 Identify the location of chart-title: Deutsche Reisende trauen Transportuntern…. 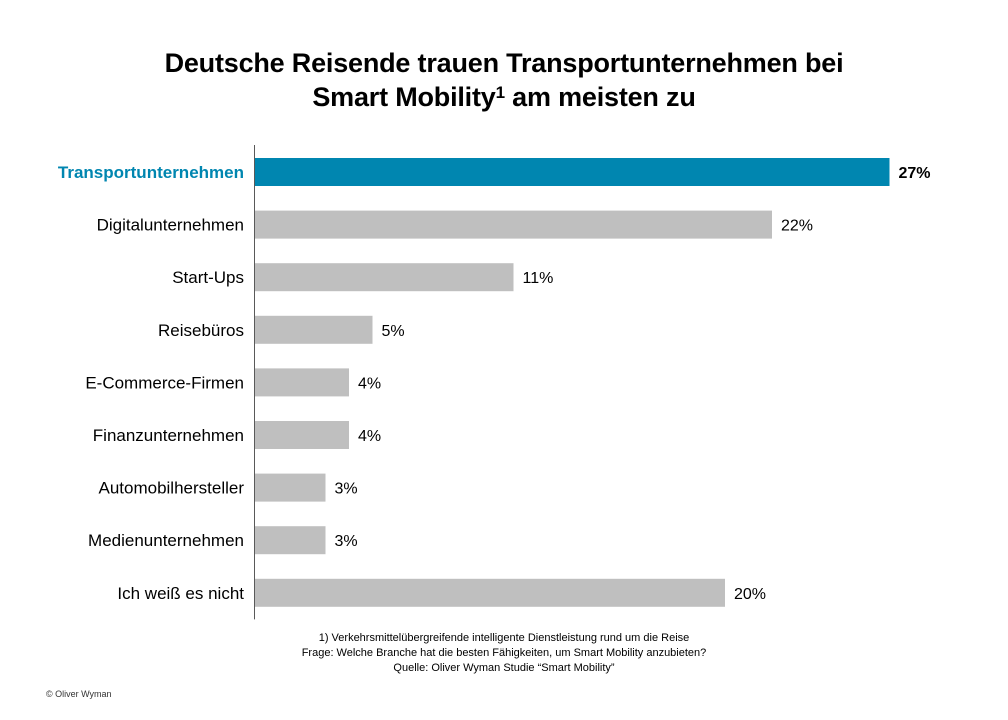
(504, 80).